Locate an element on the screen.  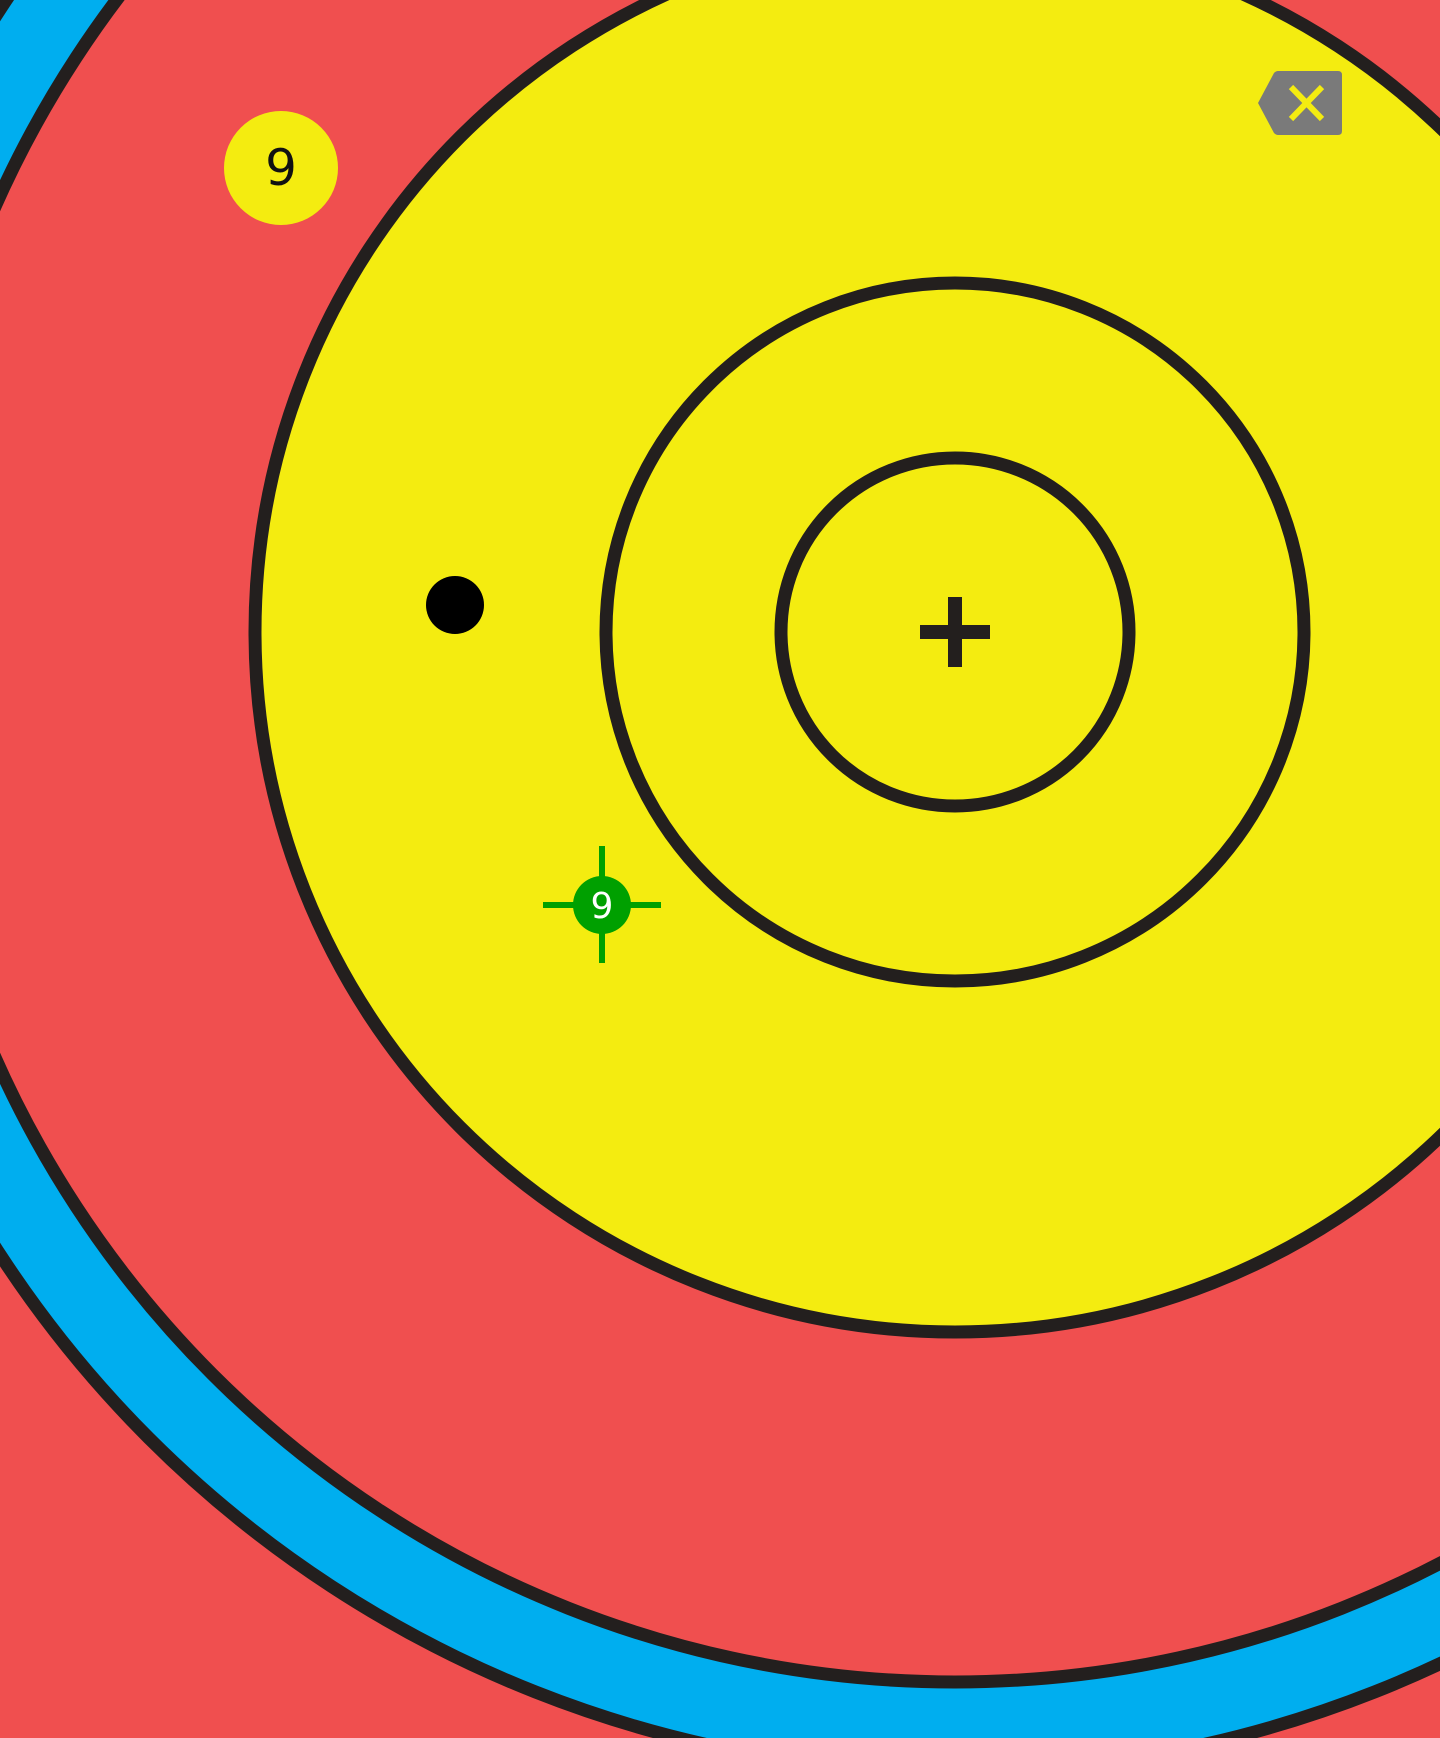
crosshair-plus-icon is located at coordinates (955, 632).